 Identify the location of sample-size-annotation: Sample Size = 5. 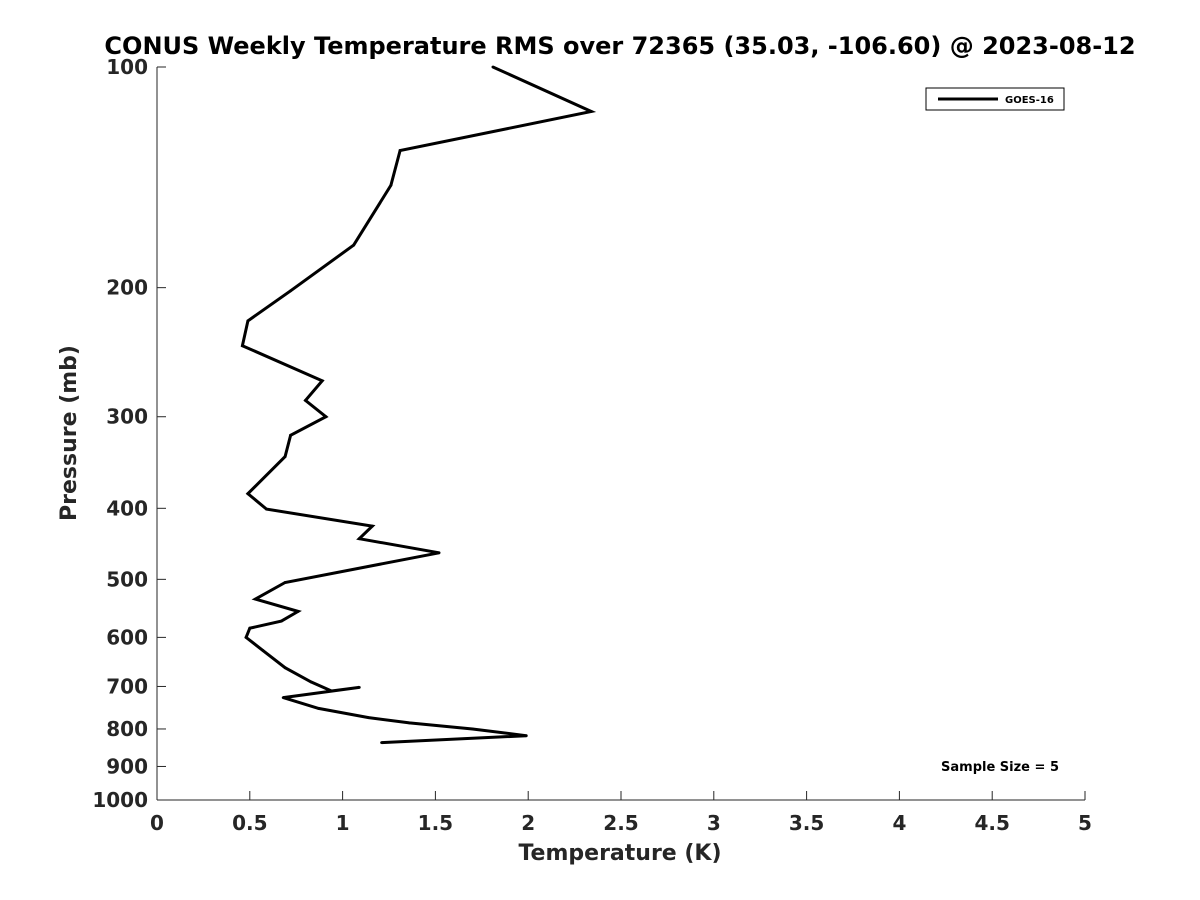
(1000, 767).